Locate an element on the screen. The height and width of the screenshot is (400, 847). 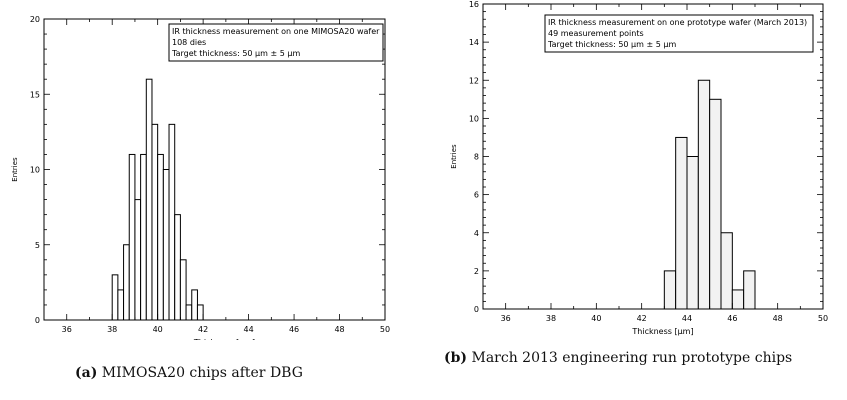
x-tick-label-a-50: 50 is located at coordinates (385, 329).